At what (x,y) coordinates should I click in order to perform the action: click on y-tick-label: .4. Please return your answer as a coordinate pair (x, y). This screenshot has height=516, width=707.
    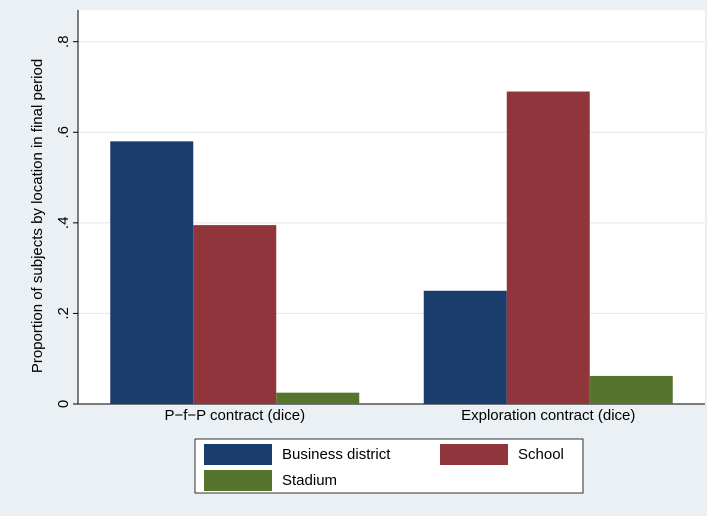
    Looking at the image, I should click on (63, 223).